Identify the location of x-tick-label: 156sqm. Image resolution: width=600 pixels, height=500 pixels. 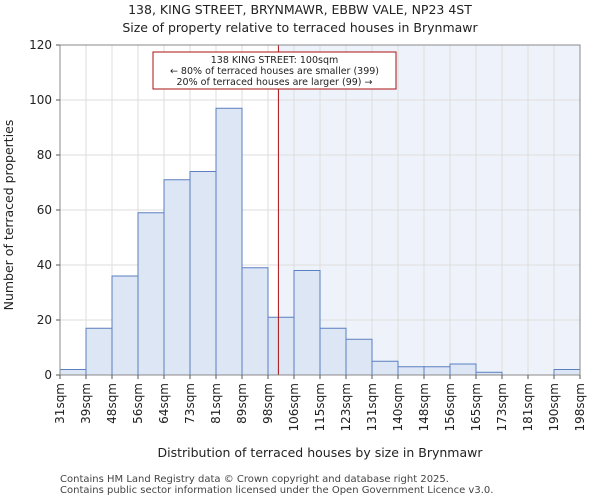
(450, 407).